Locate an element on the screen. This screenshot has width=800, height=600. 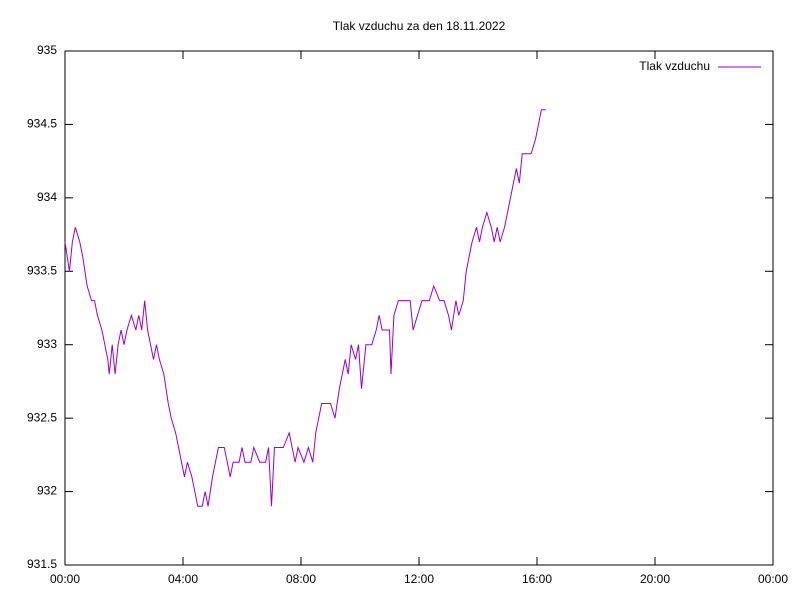
y-tick-label: 934 is located at coordinates (47, 197).